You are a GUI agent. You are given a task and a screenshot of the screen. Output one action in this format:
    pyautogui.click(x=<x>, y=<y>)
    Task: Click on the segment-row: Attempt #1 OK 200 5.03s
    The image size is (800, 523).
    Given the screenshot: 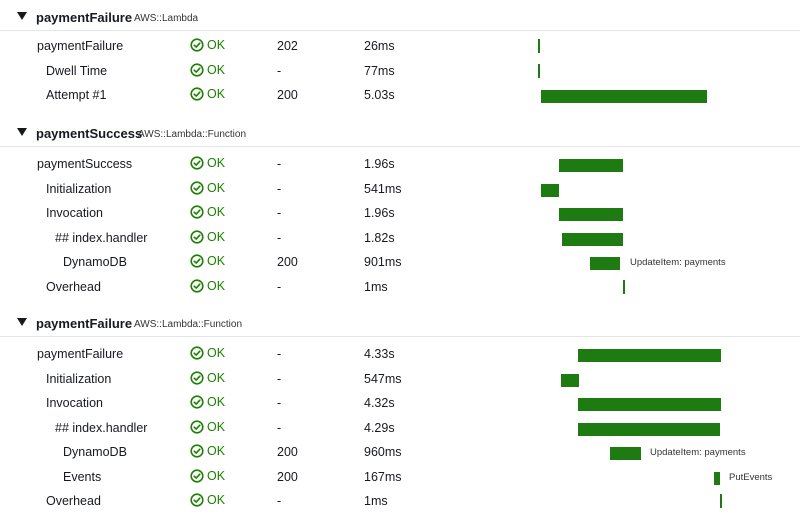 What is the action you would take?
    pyautogui.click(x=400, y=96)
    